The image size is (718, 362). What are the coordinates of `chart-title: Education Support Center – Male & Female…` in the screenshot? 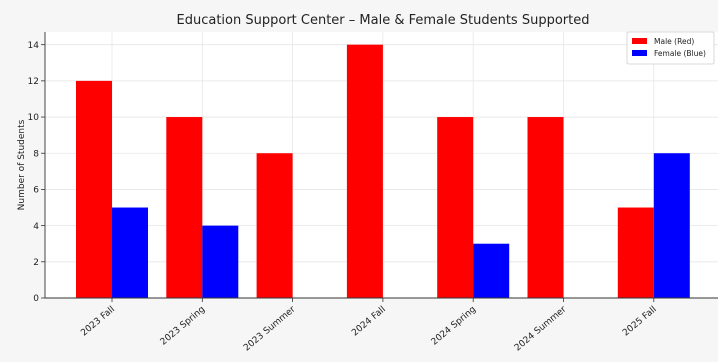 It's located at (383, 20).